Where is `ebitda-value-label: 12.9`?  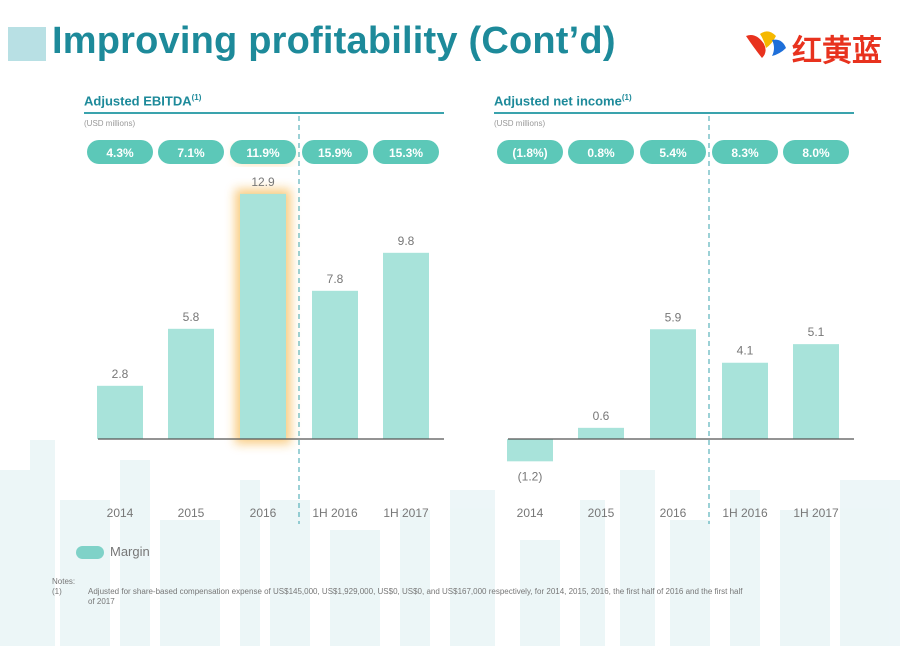 ebitda-value-label: 12.9 is located at coordinates (263, 182).